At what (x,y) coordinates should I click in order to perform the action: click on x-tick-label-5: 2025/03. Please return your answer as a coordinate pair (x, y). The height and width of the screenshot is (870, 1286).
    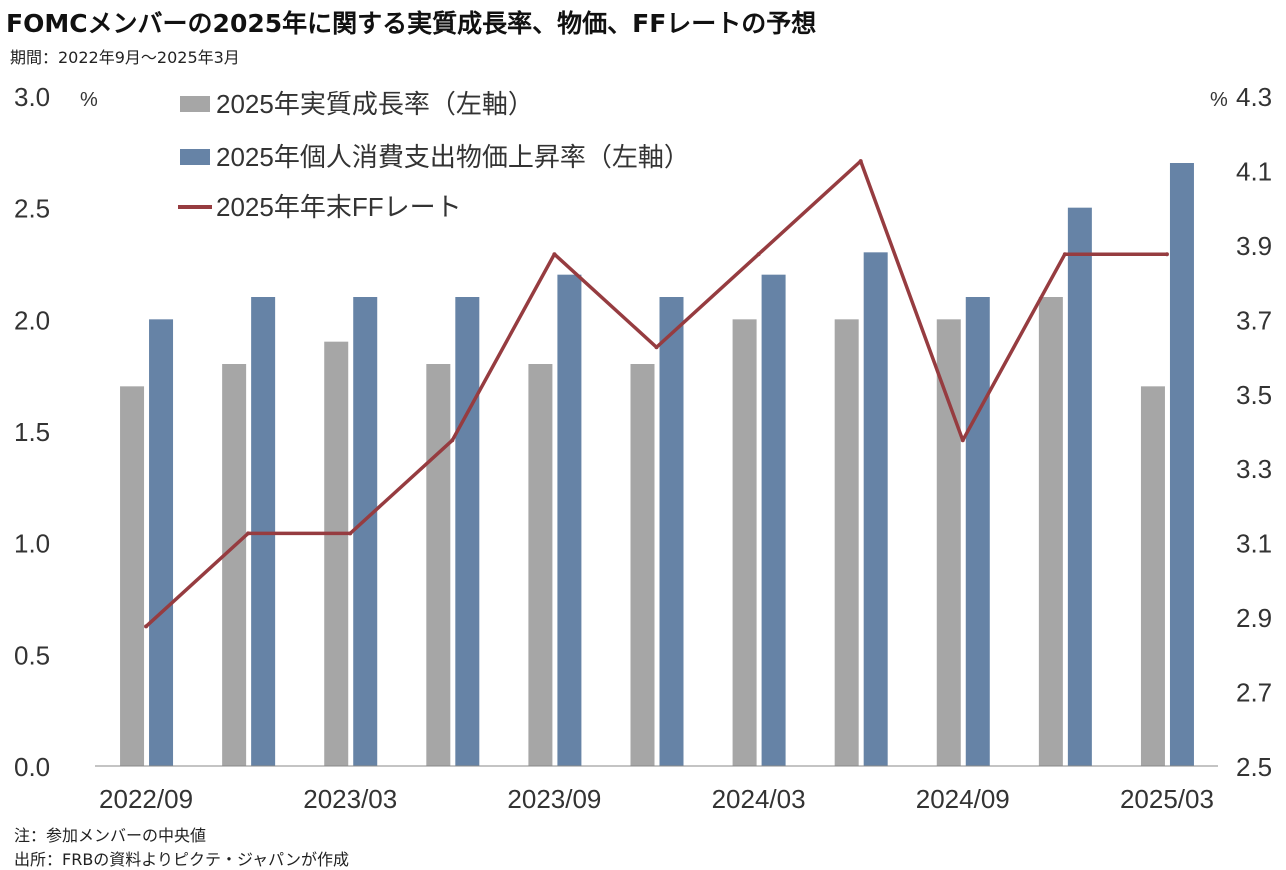
    Looking at the image, I should click on (1167, 799).